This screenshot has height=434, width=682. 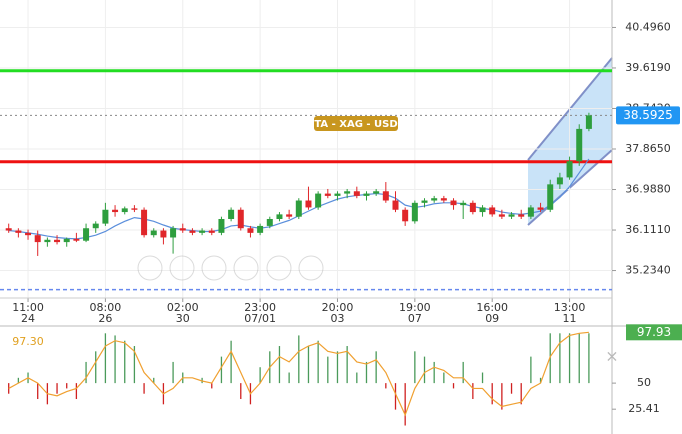 I want to click on x-tick-time: 20:00, so click(x=338, y=307).